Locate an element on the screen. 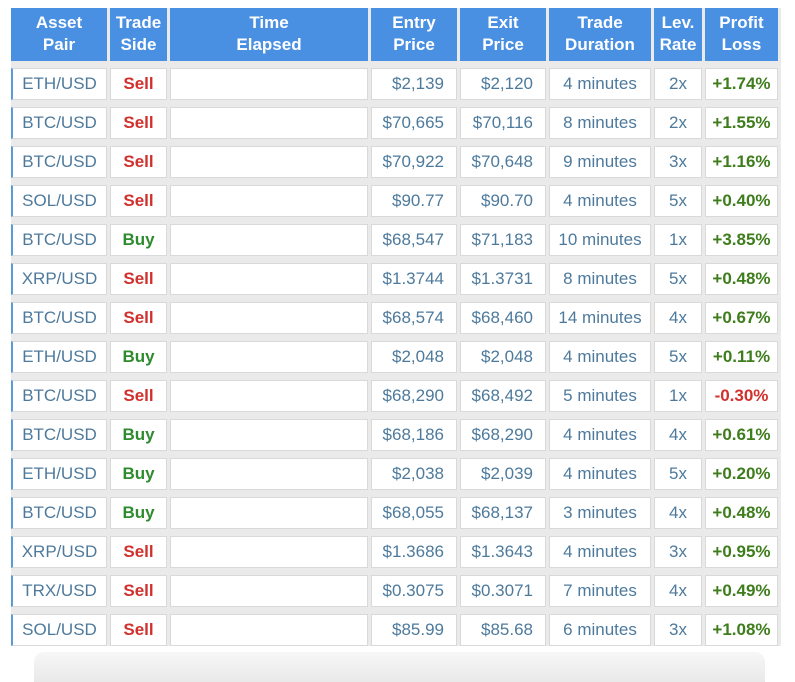 The height and width of the screenshot is (682, 795). cell-trade-duration: 14 minutes is located at coordinates (600, 317).